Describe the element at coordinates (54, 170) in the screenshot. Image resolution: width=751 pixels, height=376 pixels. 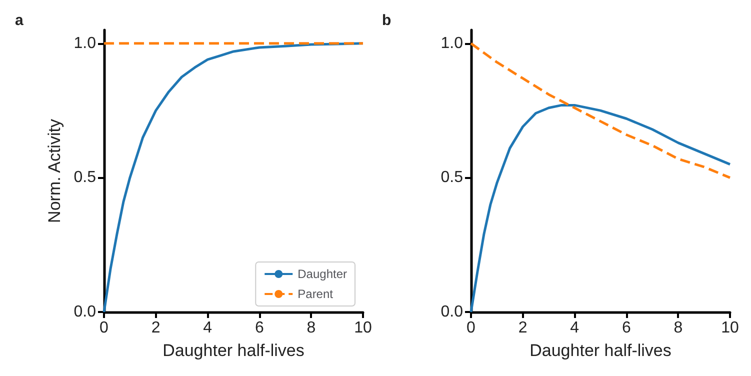
I see `y-axis-title: Norm. Activity` at that location.